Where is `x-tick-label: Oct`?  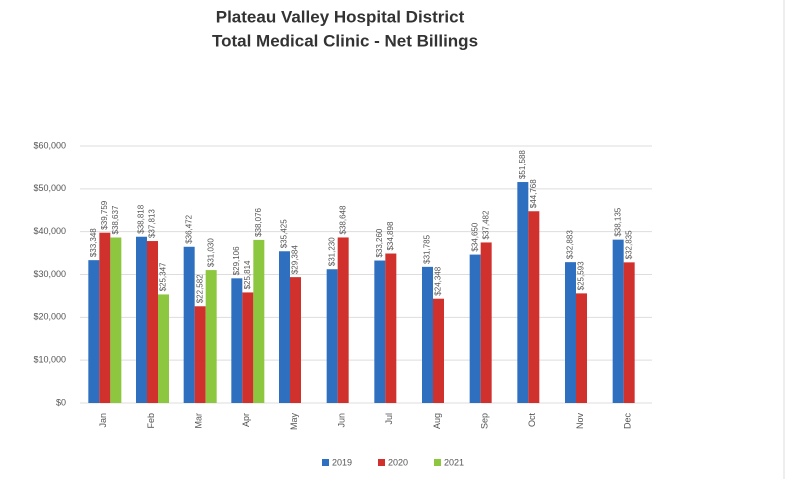
x-tick-label: Oct is located at coordinates (532, 420).